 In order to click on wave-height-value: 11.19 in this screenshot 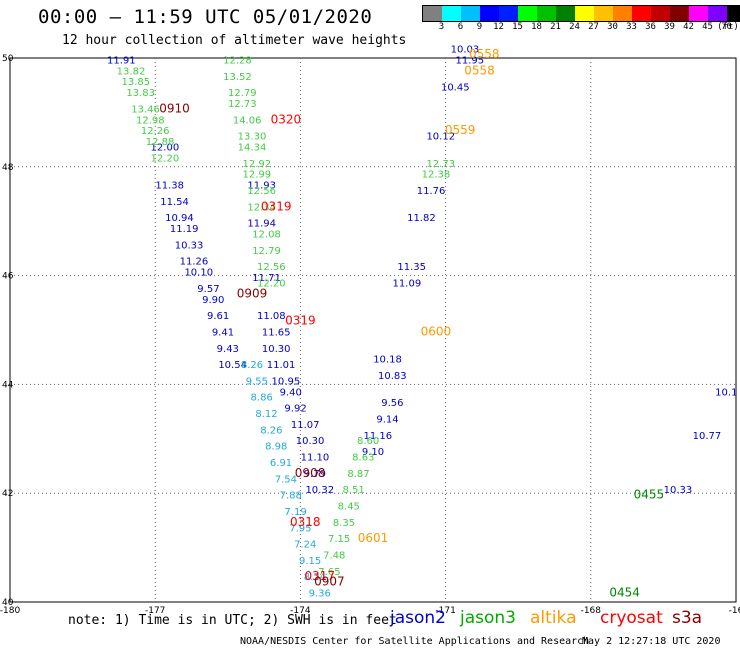, I will do `click(184, 229)`.